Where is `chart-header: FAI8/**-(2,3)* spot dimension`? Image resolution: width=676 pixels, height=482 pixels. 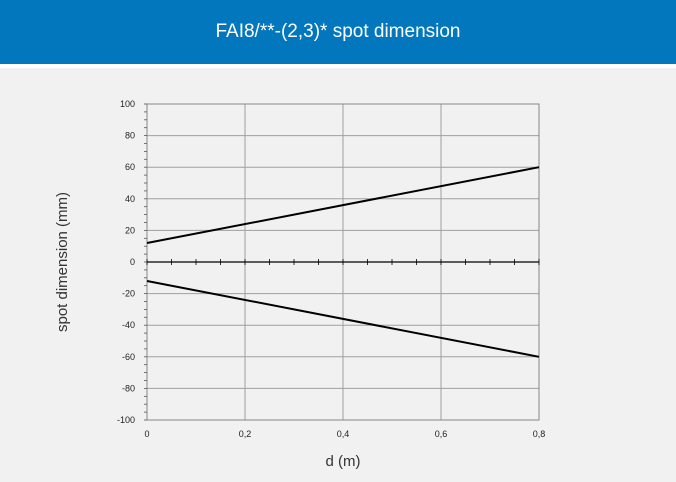
chart-header: FAI8/**-(2,3)* spot dimension is located at coordinates (338, 32).